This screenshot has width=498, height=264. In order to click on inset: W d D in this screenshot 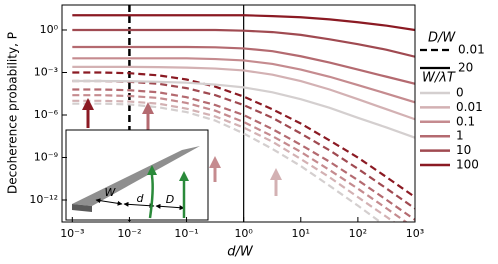, I will do `click(137, 175)`.